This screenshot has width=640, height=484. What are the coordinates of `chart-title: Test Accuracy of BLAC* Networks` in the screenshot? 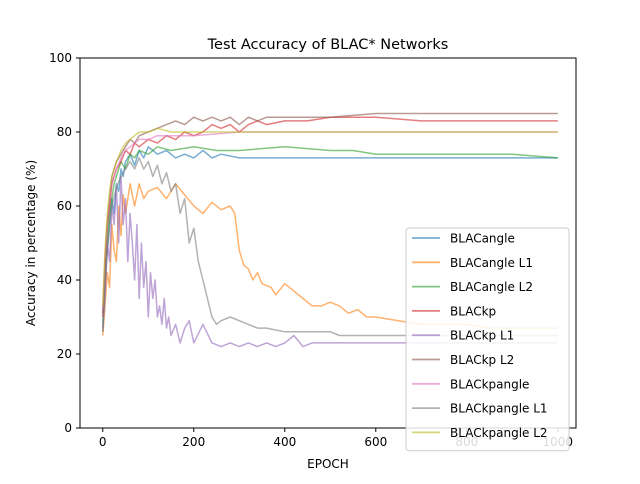 It's located at (328, 45).